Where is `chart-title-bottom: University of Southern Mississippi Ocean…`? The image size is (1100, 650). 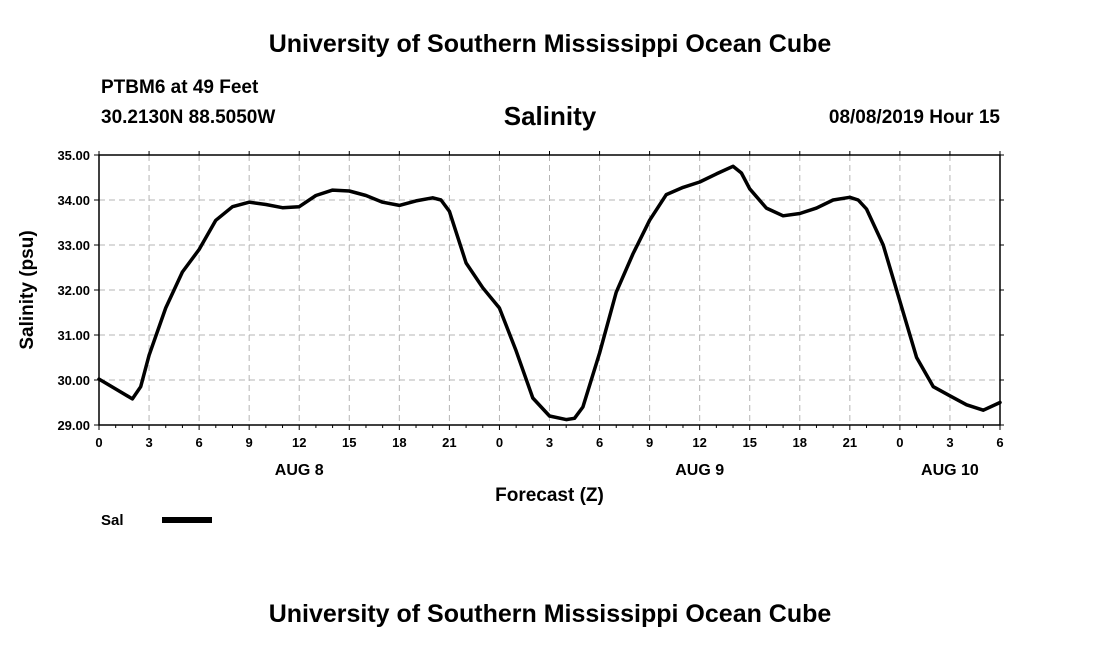 chart-title-bottom: University of Southern Mississippi Ocean… is located at coordinates (550, 614).